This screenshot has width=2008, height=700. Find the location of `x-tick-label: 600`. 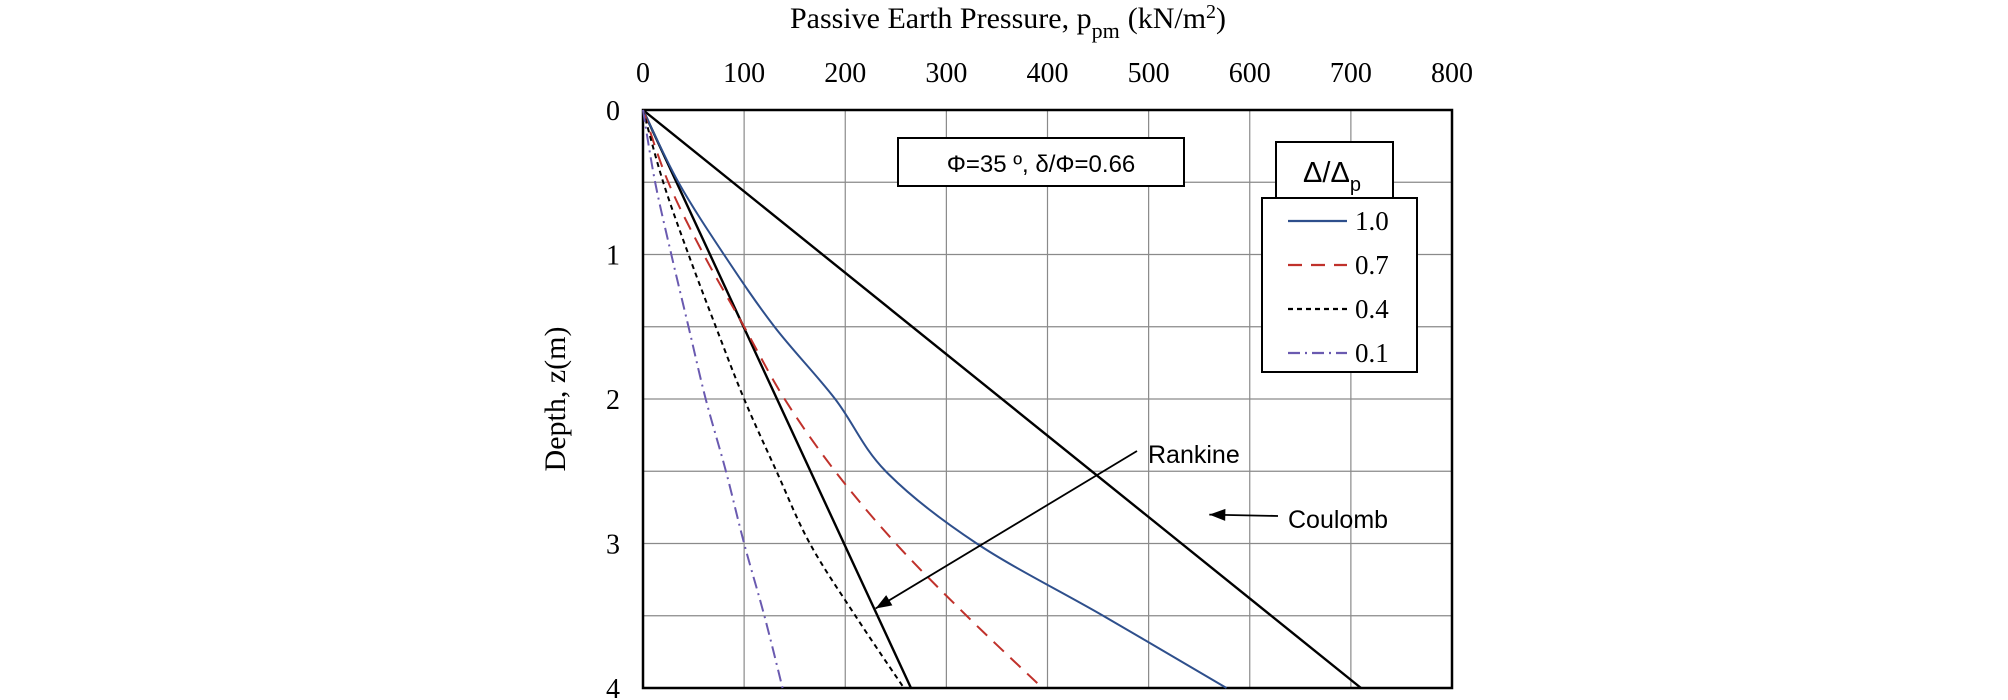

x-tick-label: 600 is located at coordinates (1250, 73).